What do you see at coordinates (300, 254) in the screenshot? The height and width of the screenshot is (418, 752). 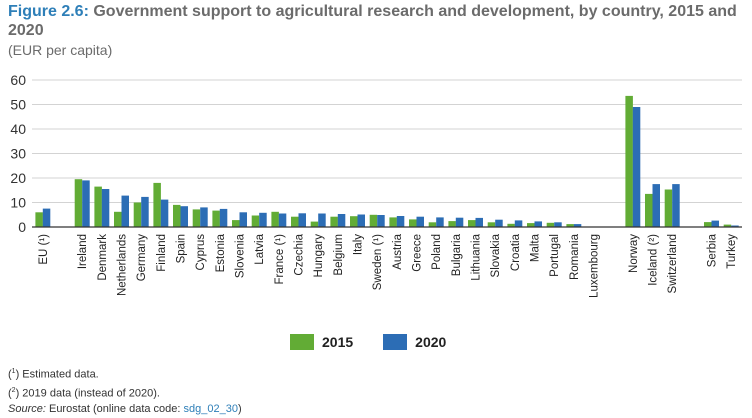 I see `x-tick-label: Czechia` at bounding box center [300, 254].